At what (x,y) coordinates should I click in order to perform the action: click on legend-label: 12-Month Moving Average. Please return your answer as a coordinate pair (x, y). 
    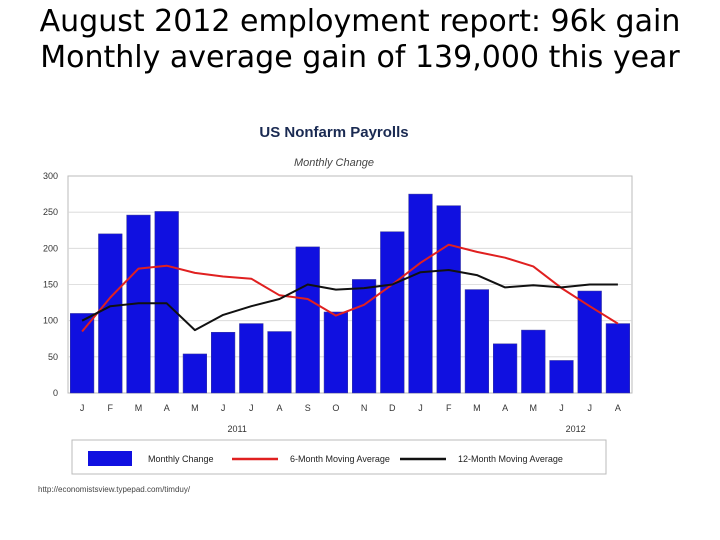
    Looking at the image, I should click on (510, 459).